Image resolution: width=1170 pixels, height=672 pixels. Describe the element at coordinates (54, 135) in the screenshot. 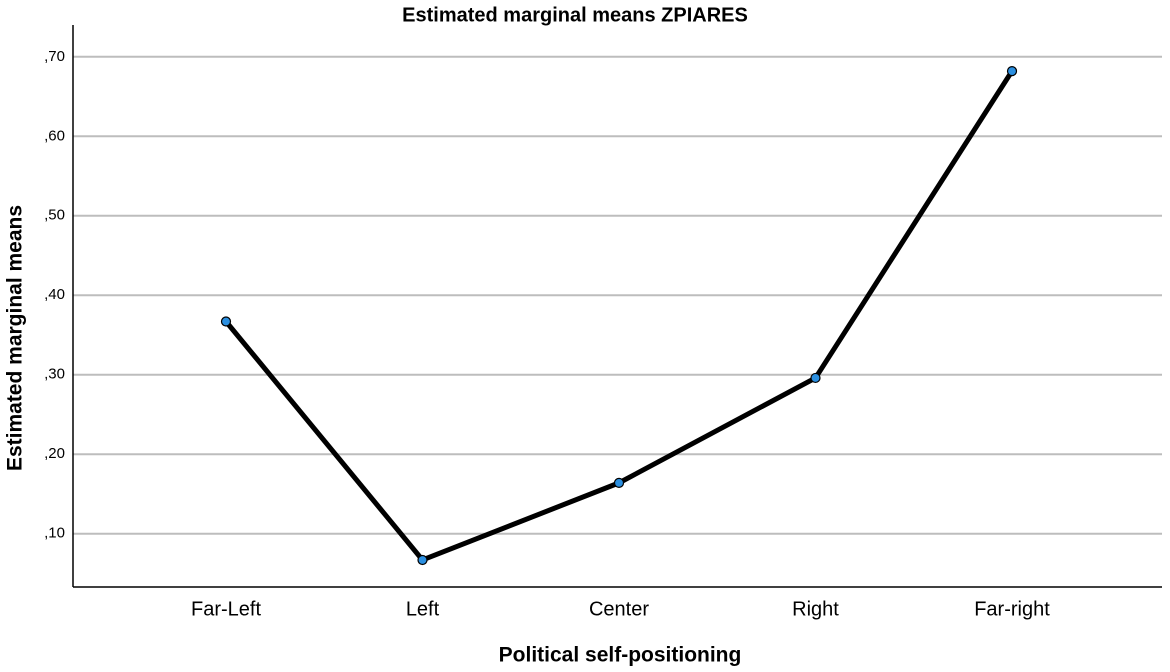

I see `y-tick-label: ,60` at that location.